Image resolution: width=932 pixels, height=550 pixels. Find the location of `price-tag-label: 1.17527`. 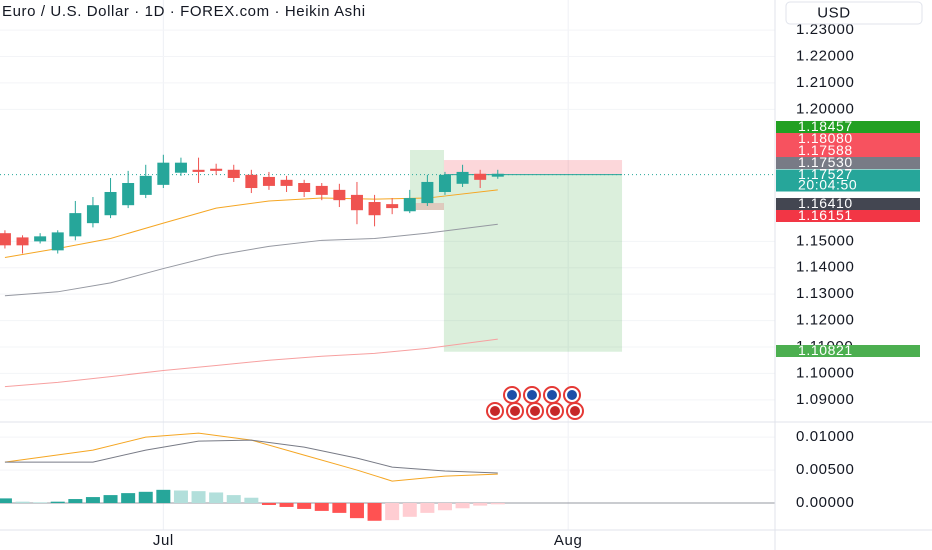

price-tag-label: 1.17527 is located at coordinates (825, 174).